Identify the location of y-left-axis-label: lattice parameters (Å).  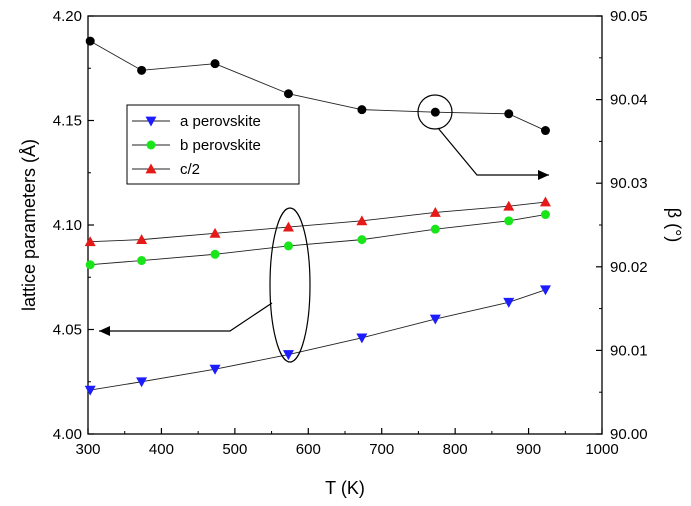
(29, 225).